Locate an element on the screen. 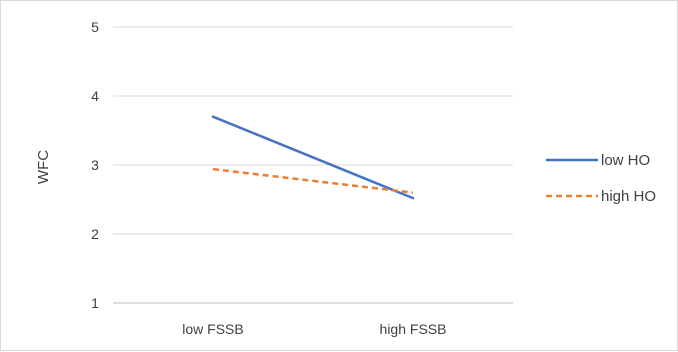  y-axis-label: WFC is located at coordinates (43, 167).